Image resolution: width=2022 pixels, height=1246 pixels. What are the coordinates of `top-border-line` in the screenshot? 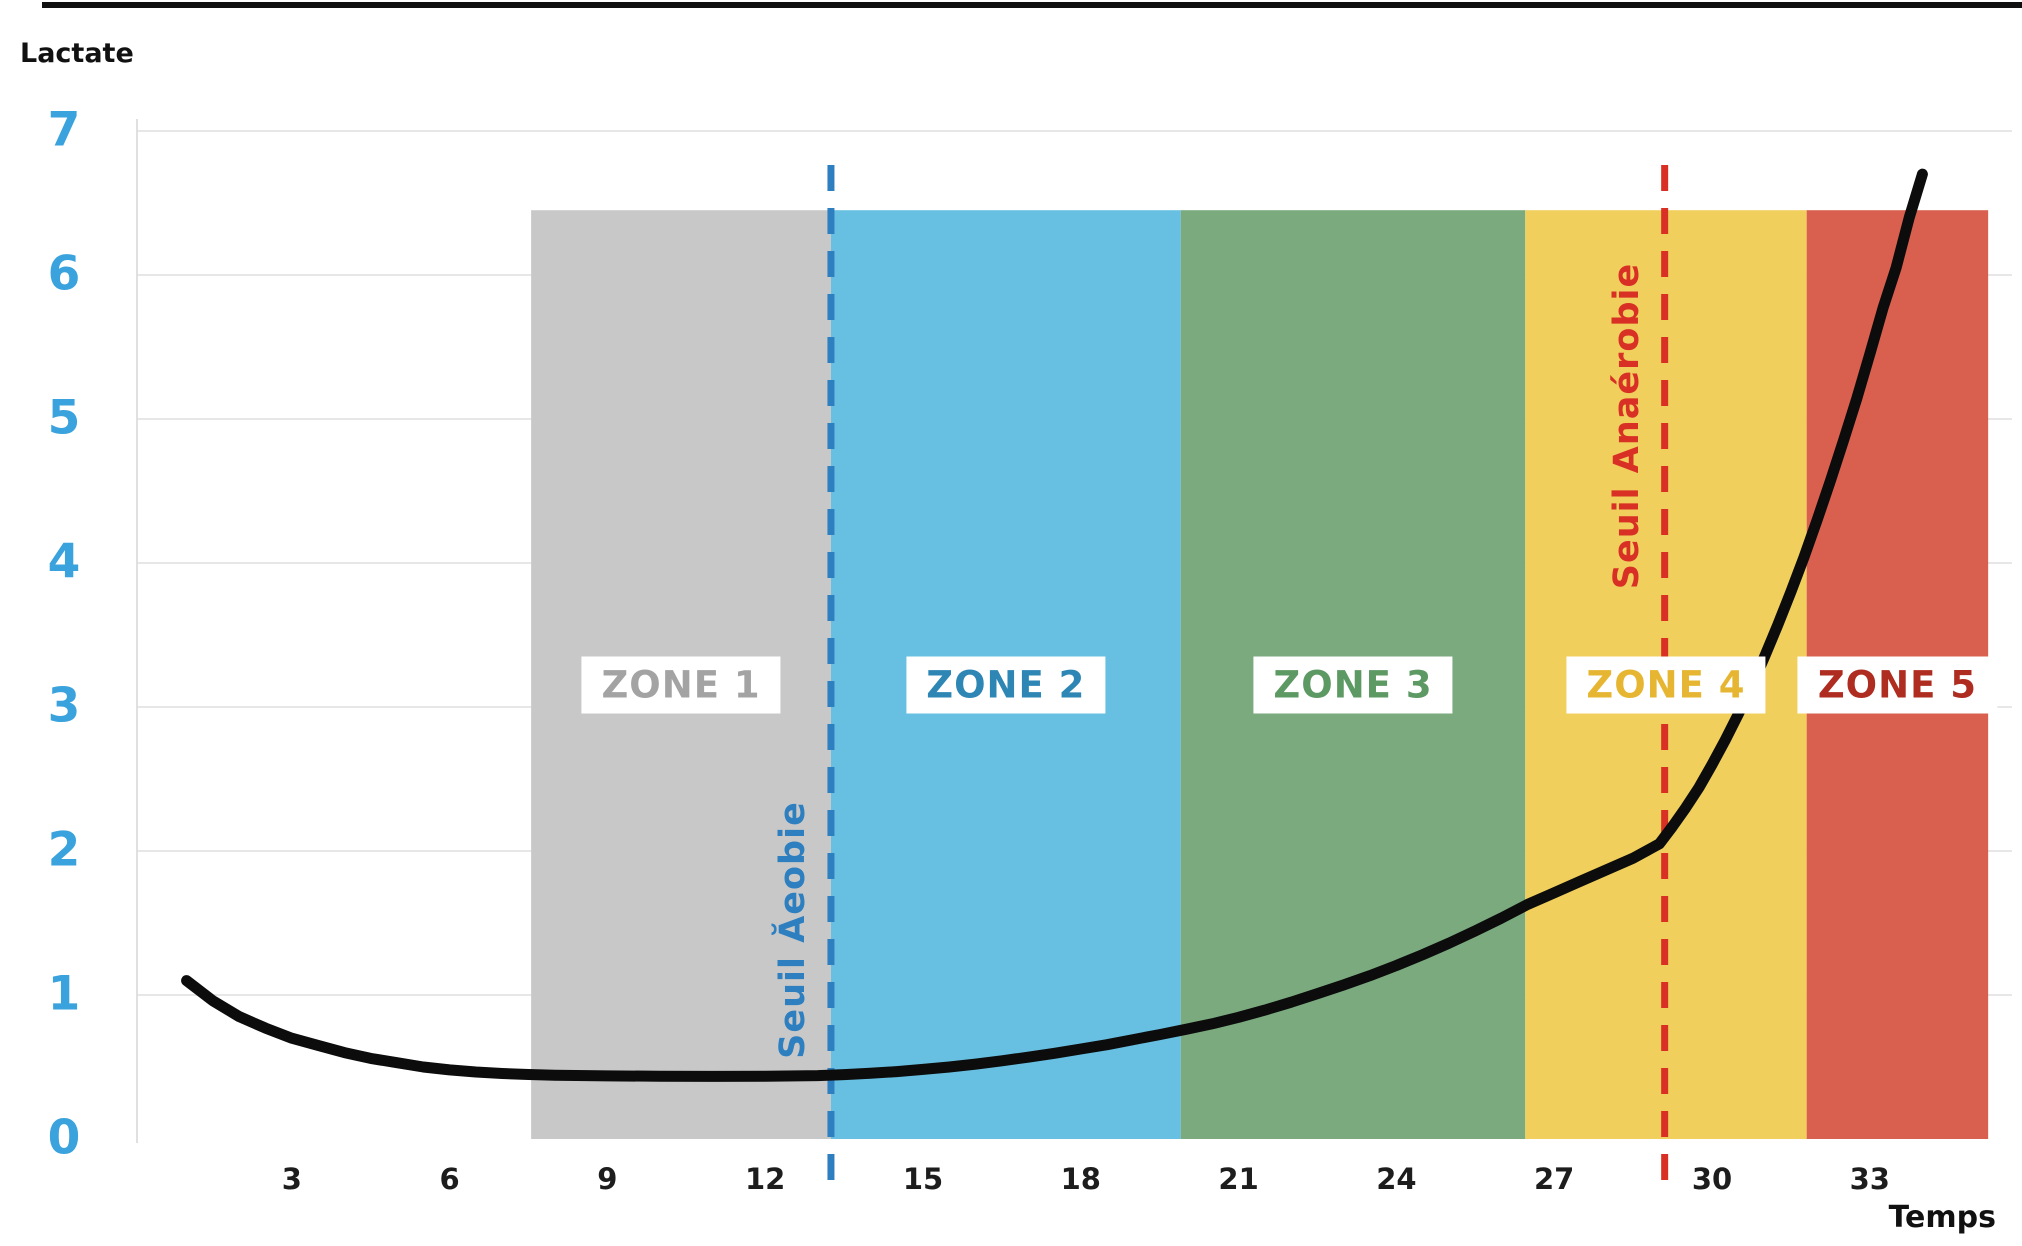 It's located at (1032, 5).